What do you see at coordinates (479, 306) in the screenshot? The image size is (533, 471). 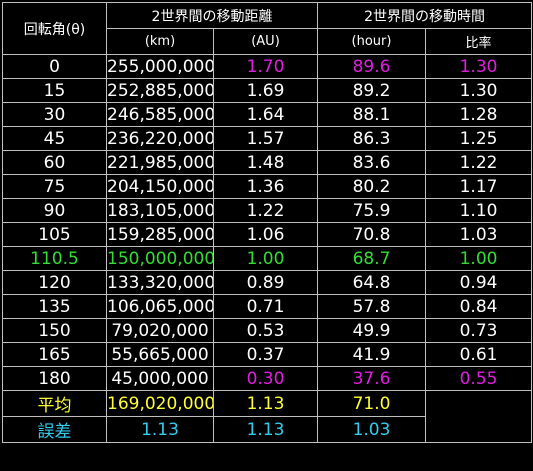 I see `cell-ratio: 0.84` at bounding box center [479, 306].